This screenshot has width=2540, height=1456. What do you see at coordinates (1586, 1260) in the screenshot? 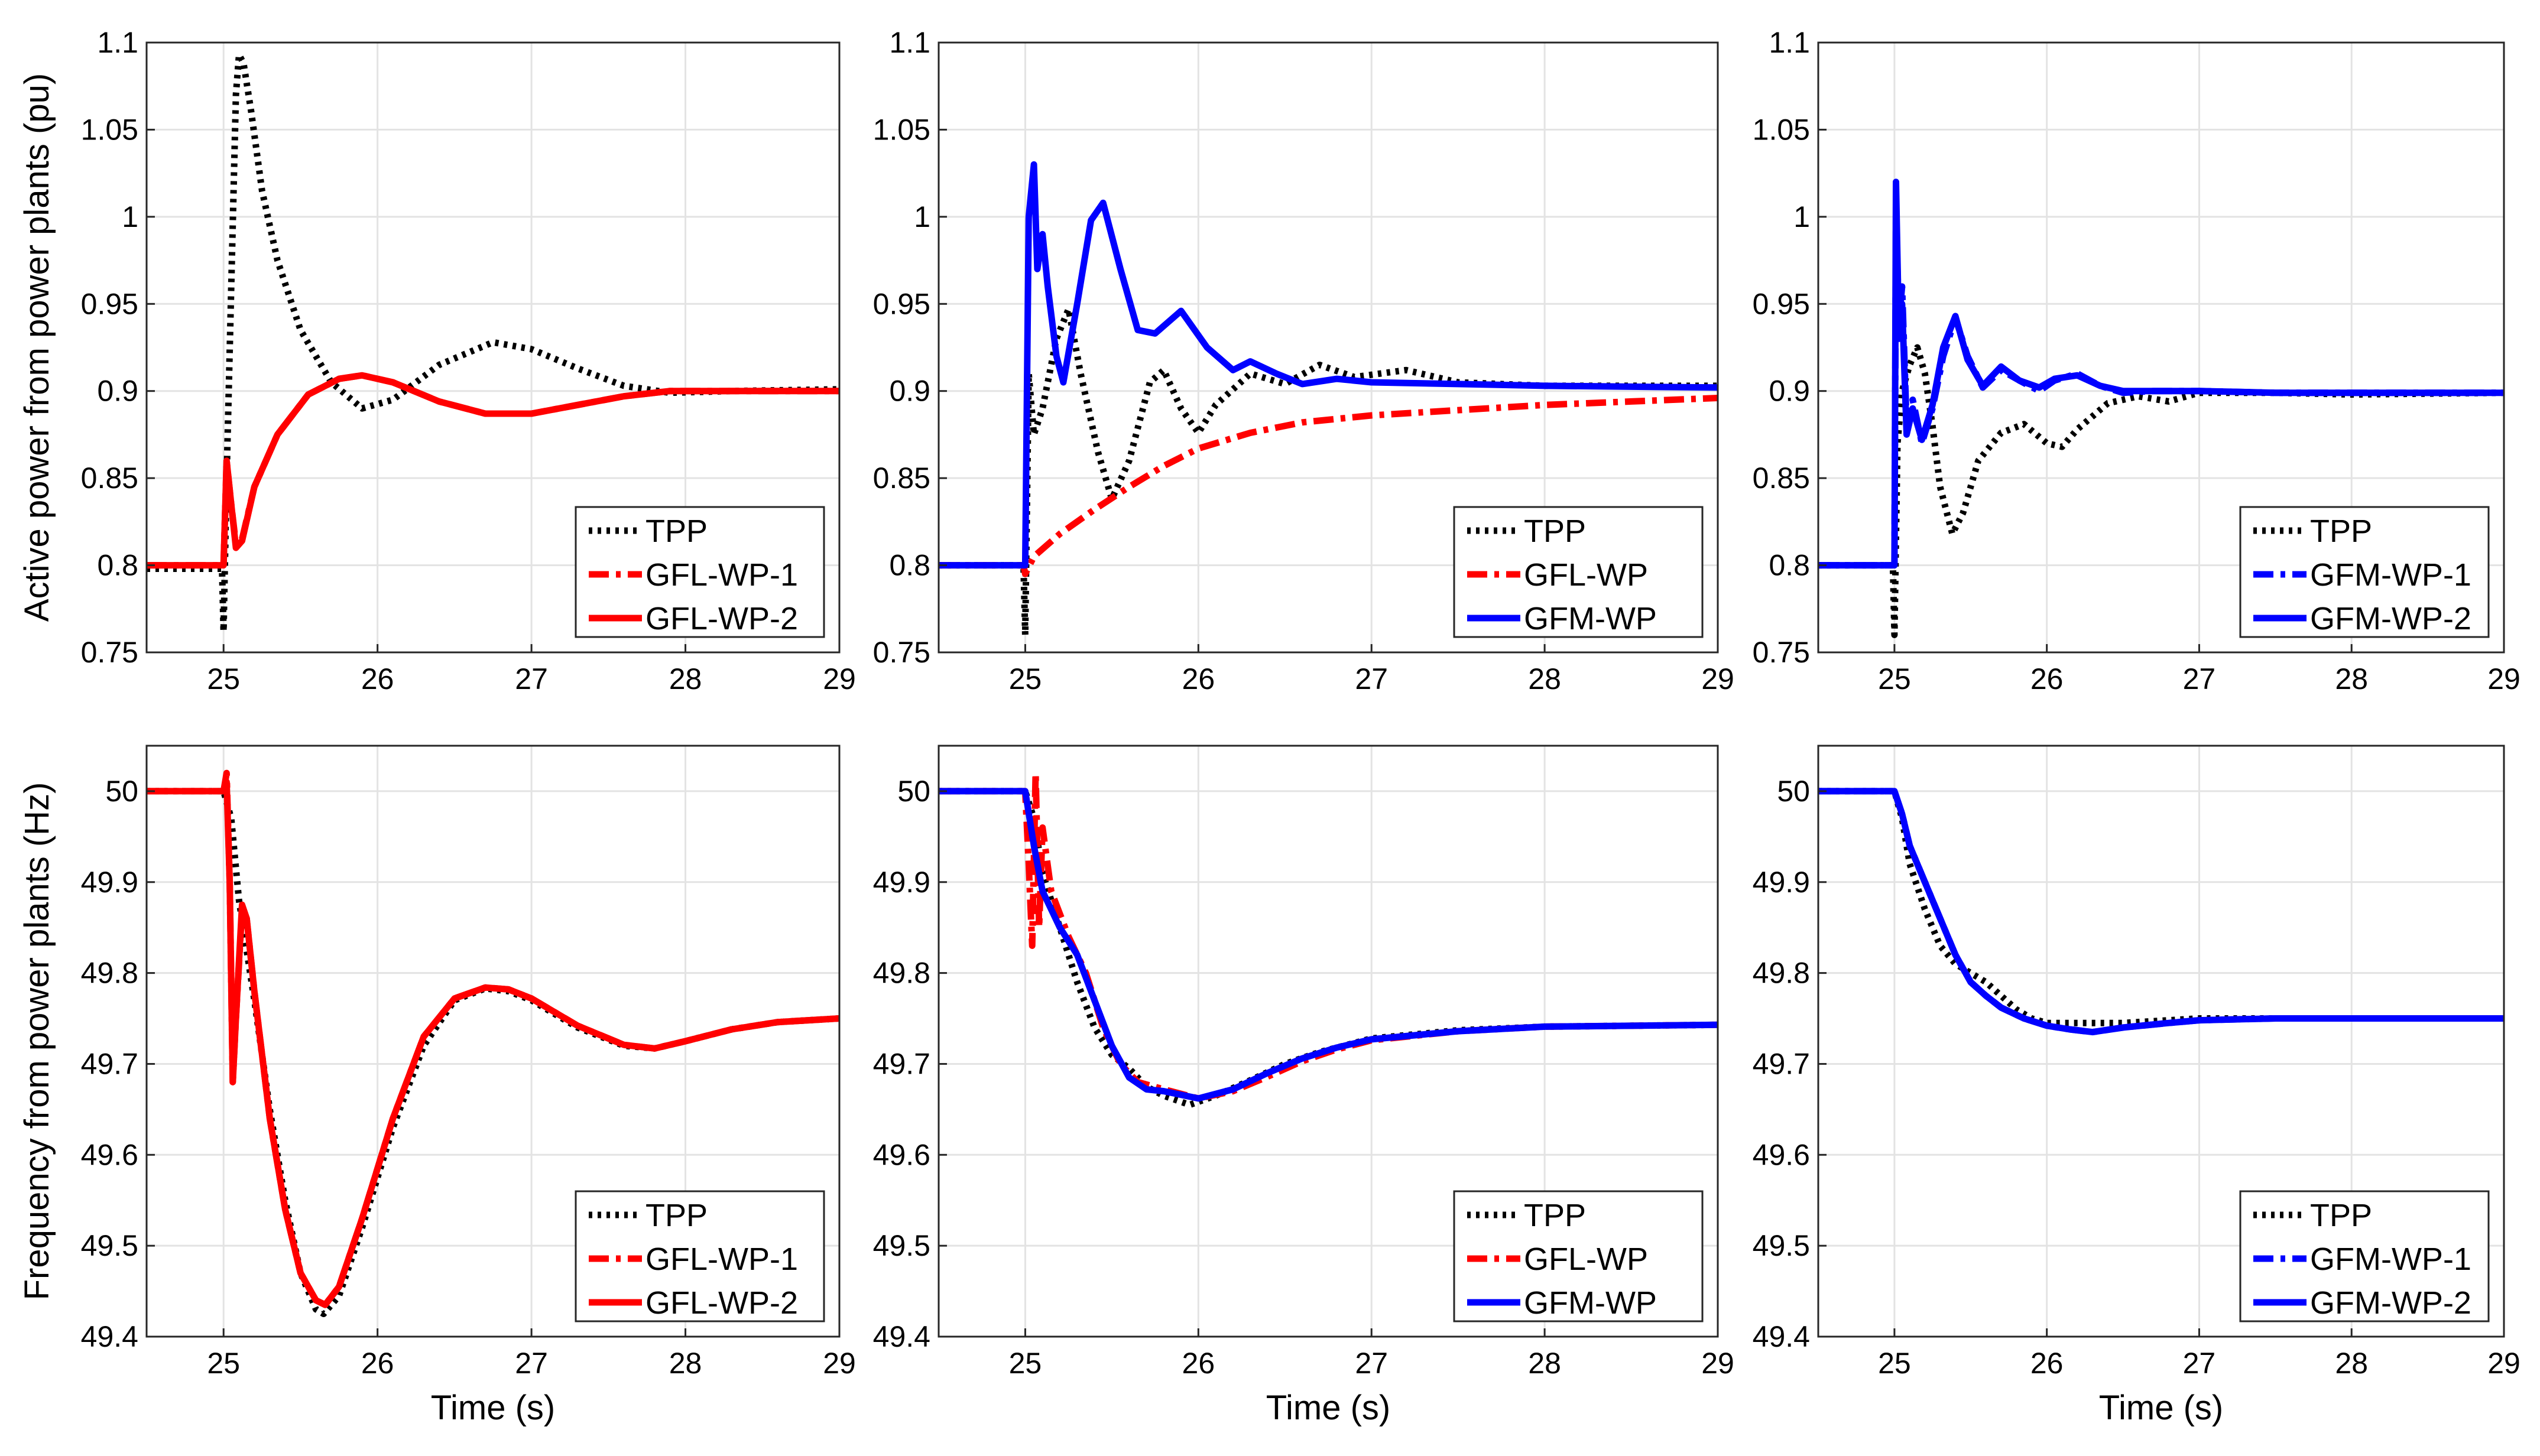
I see `legend-label: GFL-WP` at bounding box center [1586, 1260].